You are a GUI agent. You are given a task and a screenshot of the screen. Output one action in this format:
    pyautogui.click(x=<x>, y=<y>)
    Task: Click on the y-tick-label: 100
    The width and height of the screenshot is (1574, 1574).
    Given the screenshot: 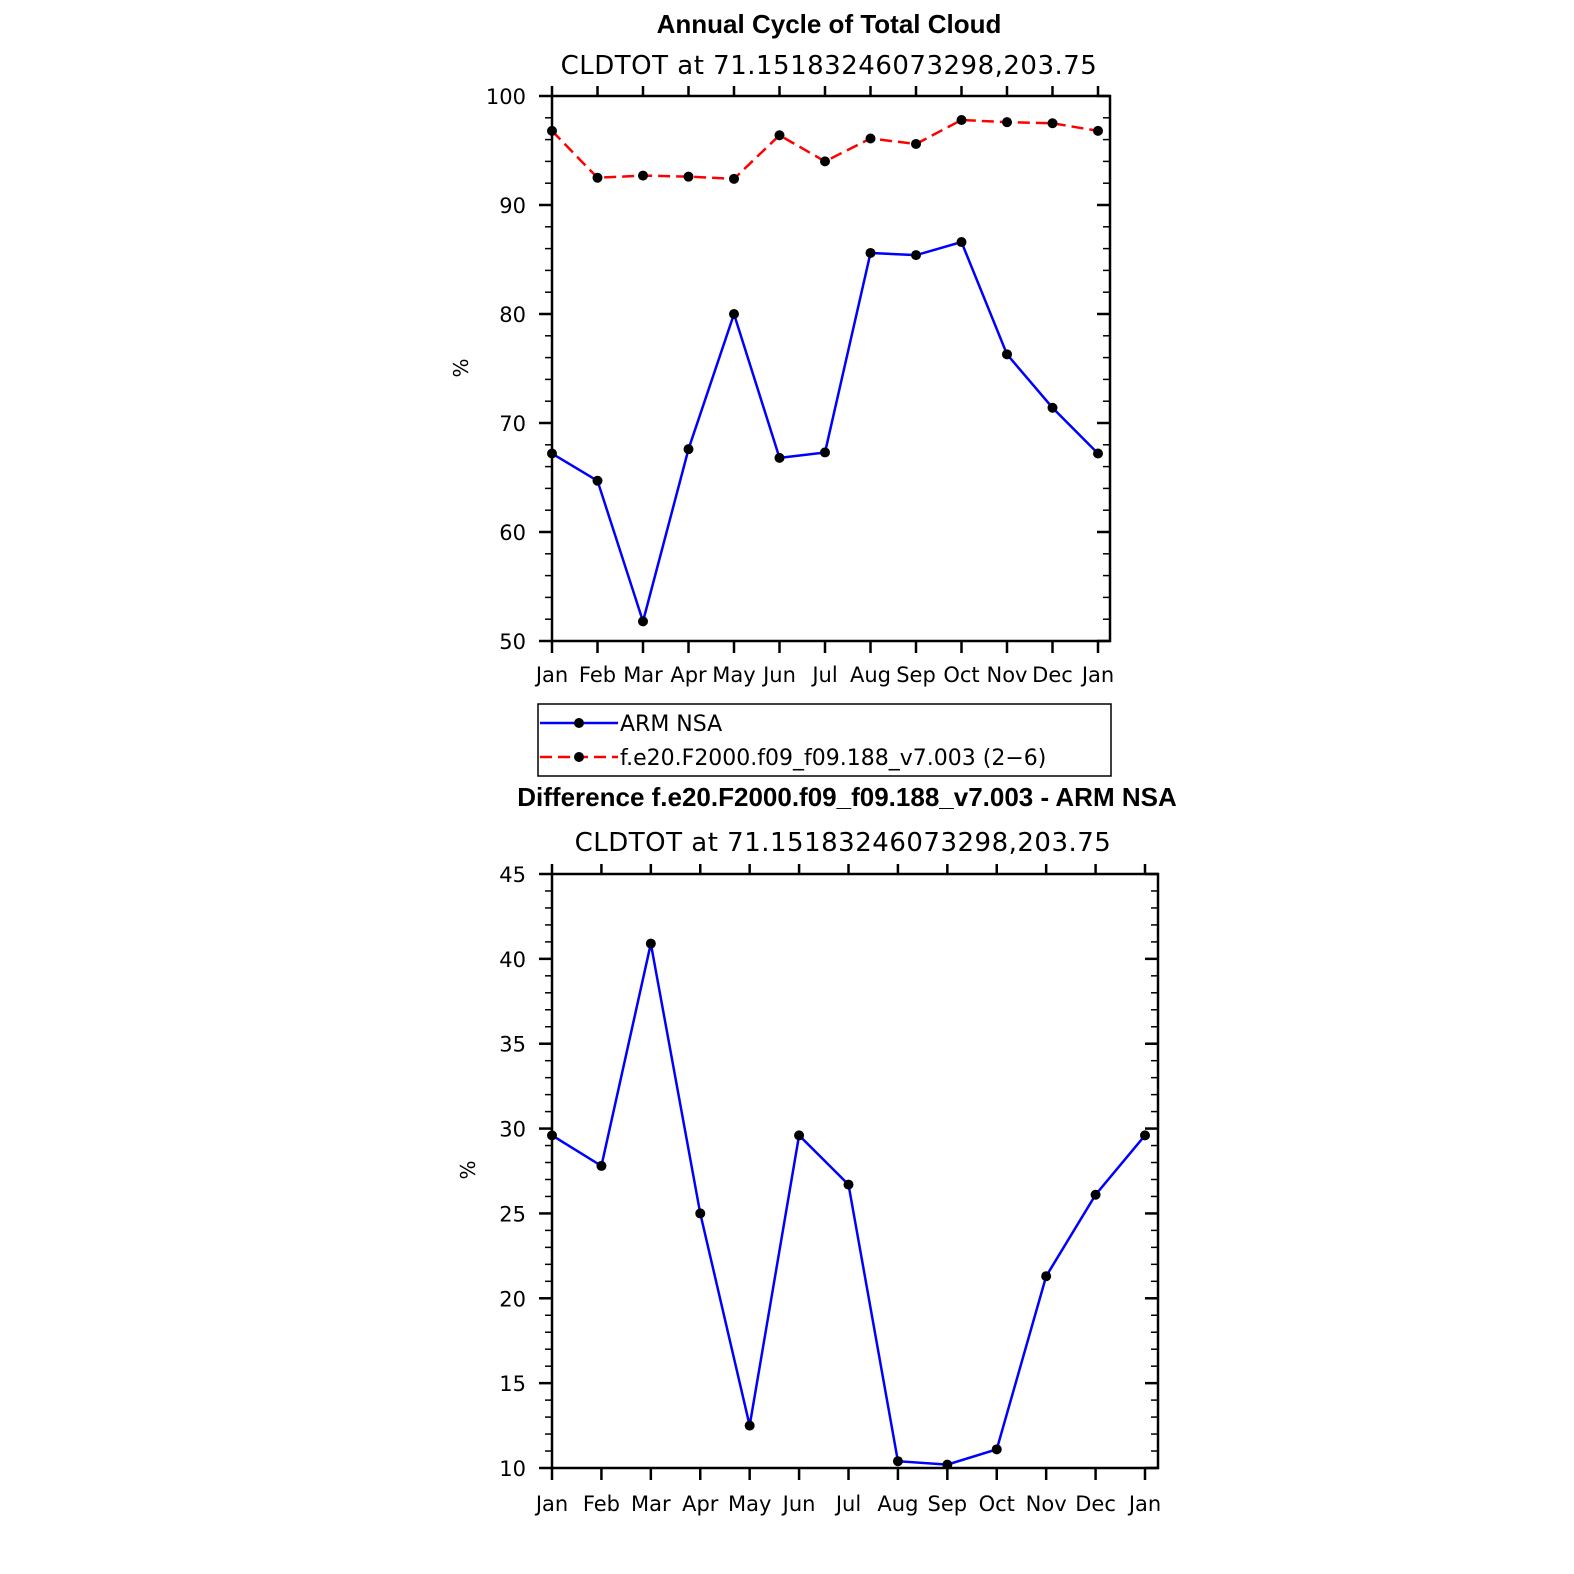 What is the action you would take?
    pyautogui.click(x=506, y=97)
    